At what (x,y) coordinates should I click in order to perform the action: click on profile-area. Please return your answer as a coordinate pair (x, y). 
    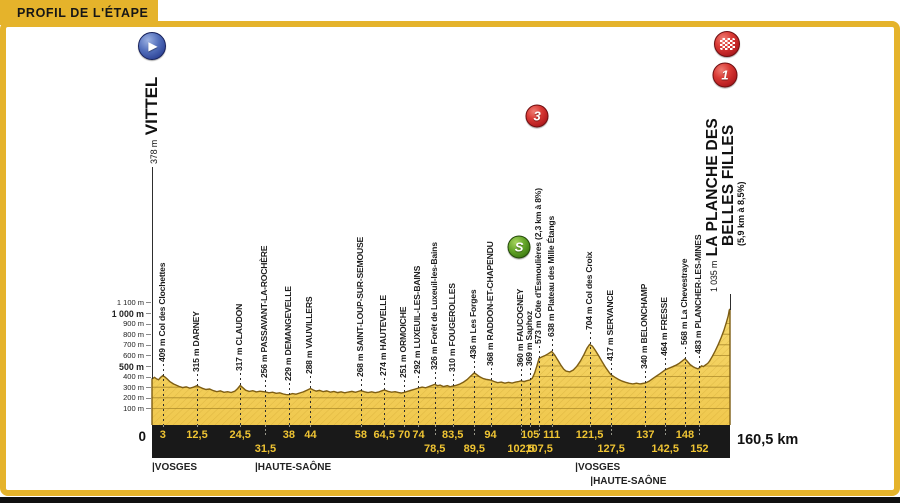
    Looking at the image, I should click on (441, 367).